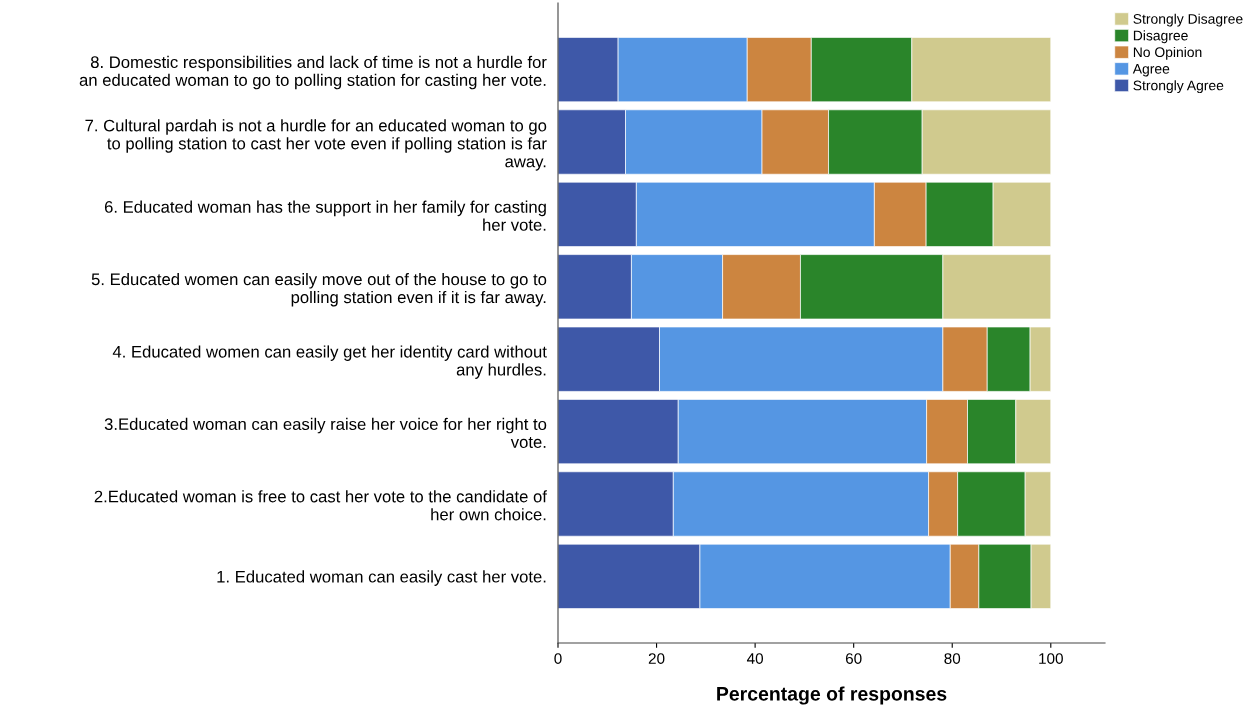 The image size is (1260, 719). I want to click on legend-label: Agree, so click(1151, 70).